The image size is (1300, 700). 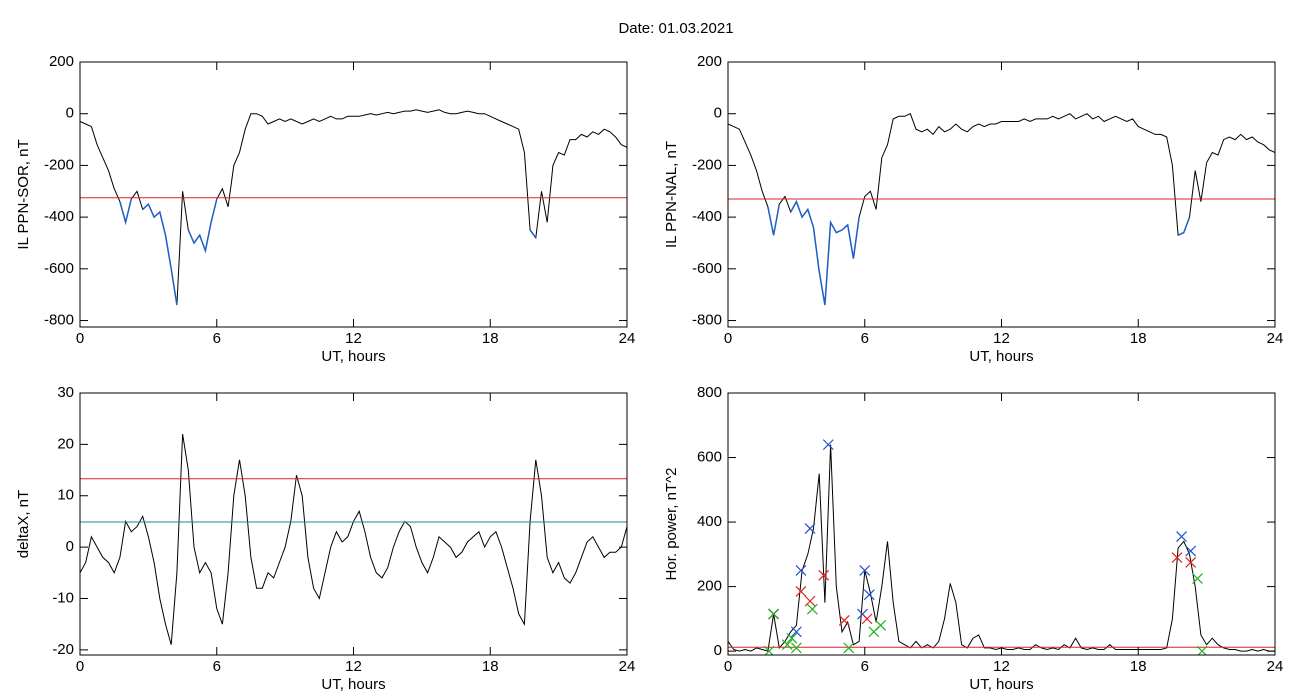 What do you see at coordinates (675, 28) in the screenshot?
I see `figure-title: Date: 01.03.2021` at bounding box center [675, 28].